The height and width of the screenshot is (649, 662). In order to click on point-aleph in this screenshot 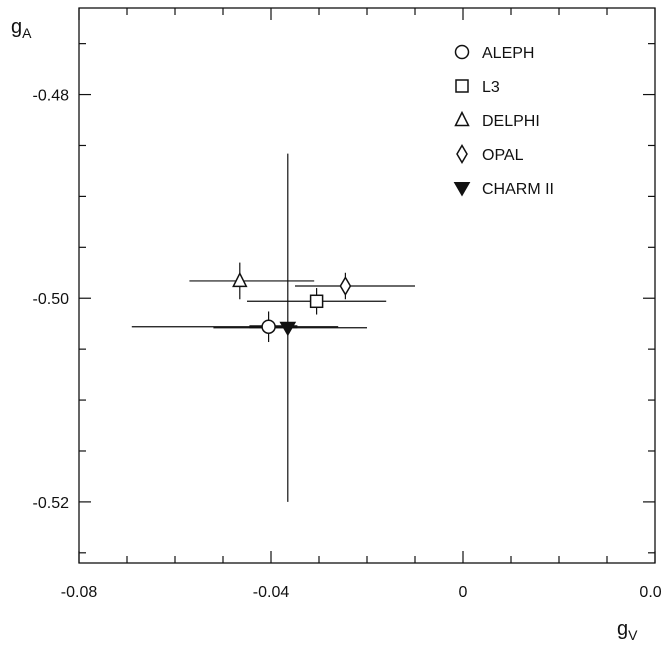, I will do `click(268, 326)`.